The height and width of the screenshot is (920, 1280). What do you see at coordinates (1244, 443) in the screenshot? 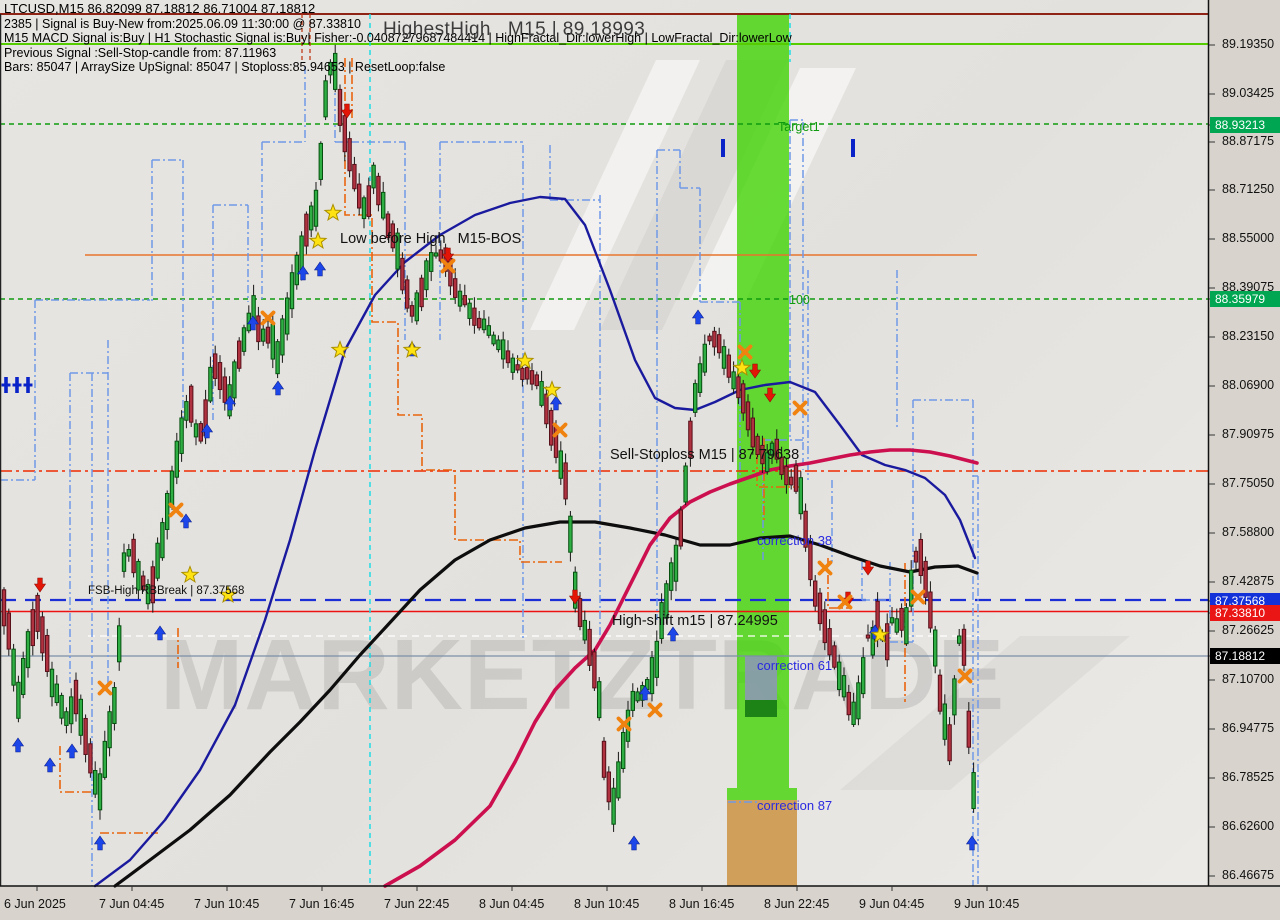
I see `price-axis` at bounding box center [1244, 443].